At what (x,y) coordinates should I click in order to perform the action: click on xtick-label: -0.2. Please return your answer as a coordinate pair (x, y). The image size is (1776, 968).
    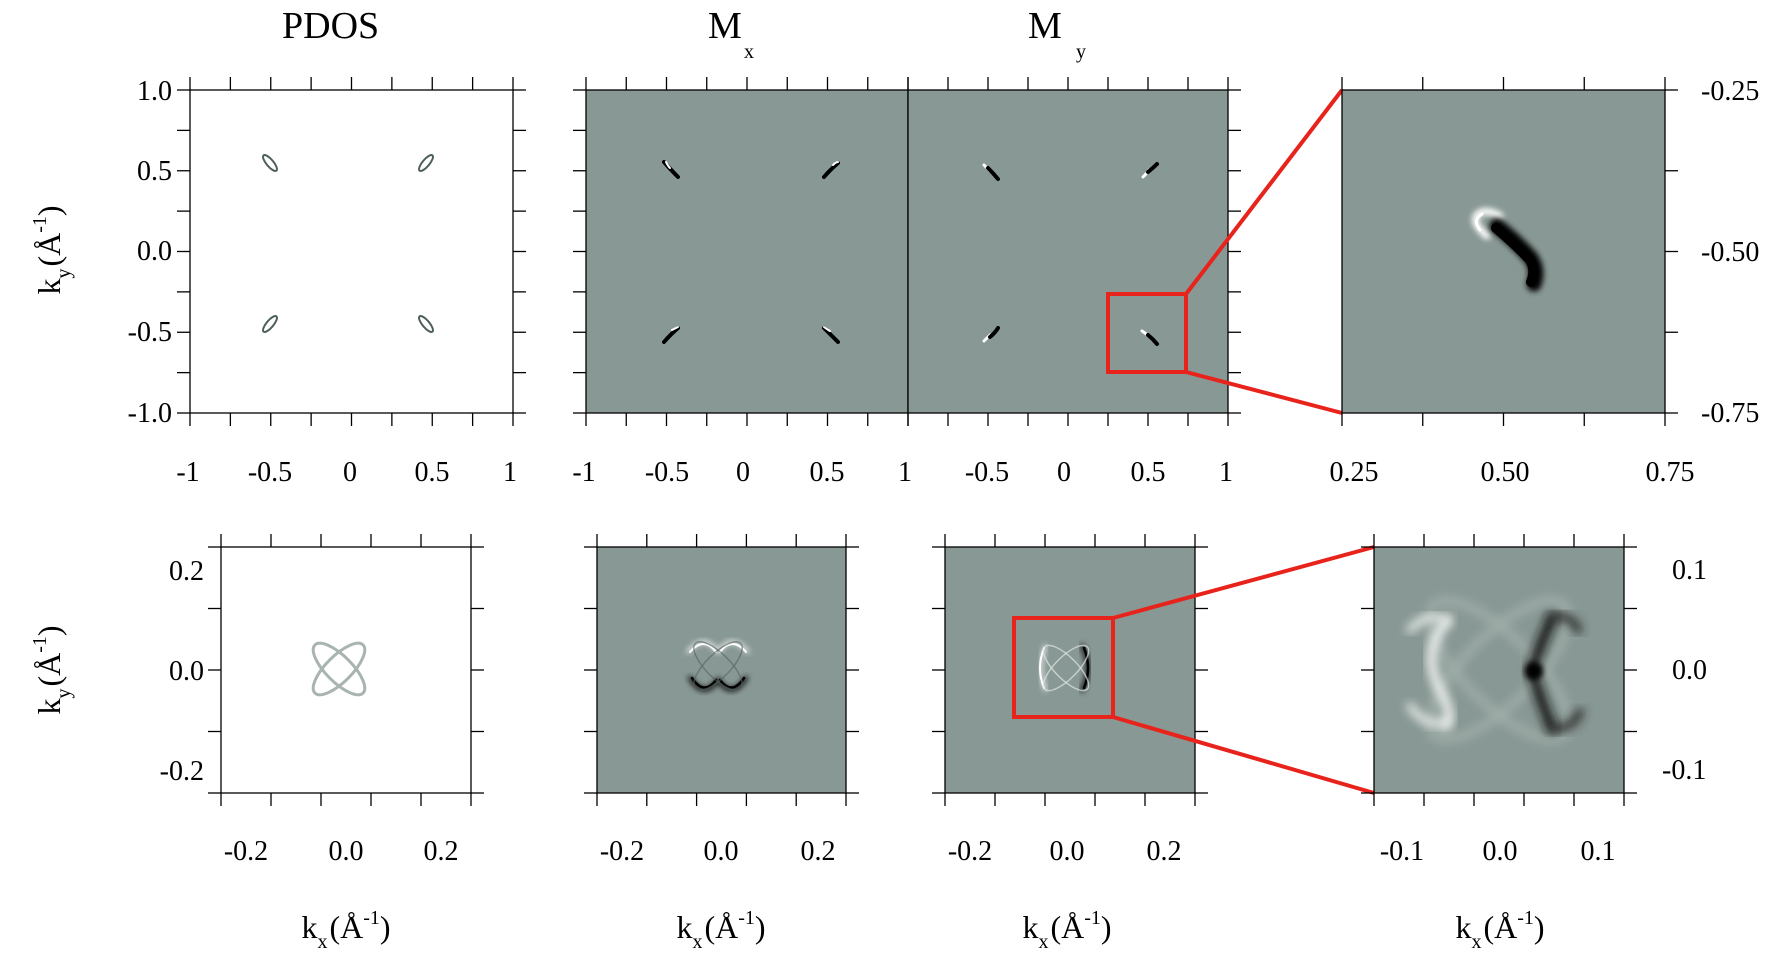
    Looking at the image, I should click on (622, 851).